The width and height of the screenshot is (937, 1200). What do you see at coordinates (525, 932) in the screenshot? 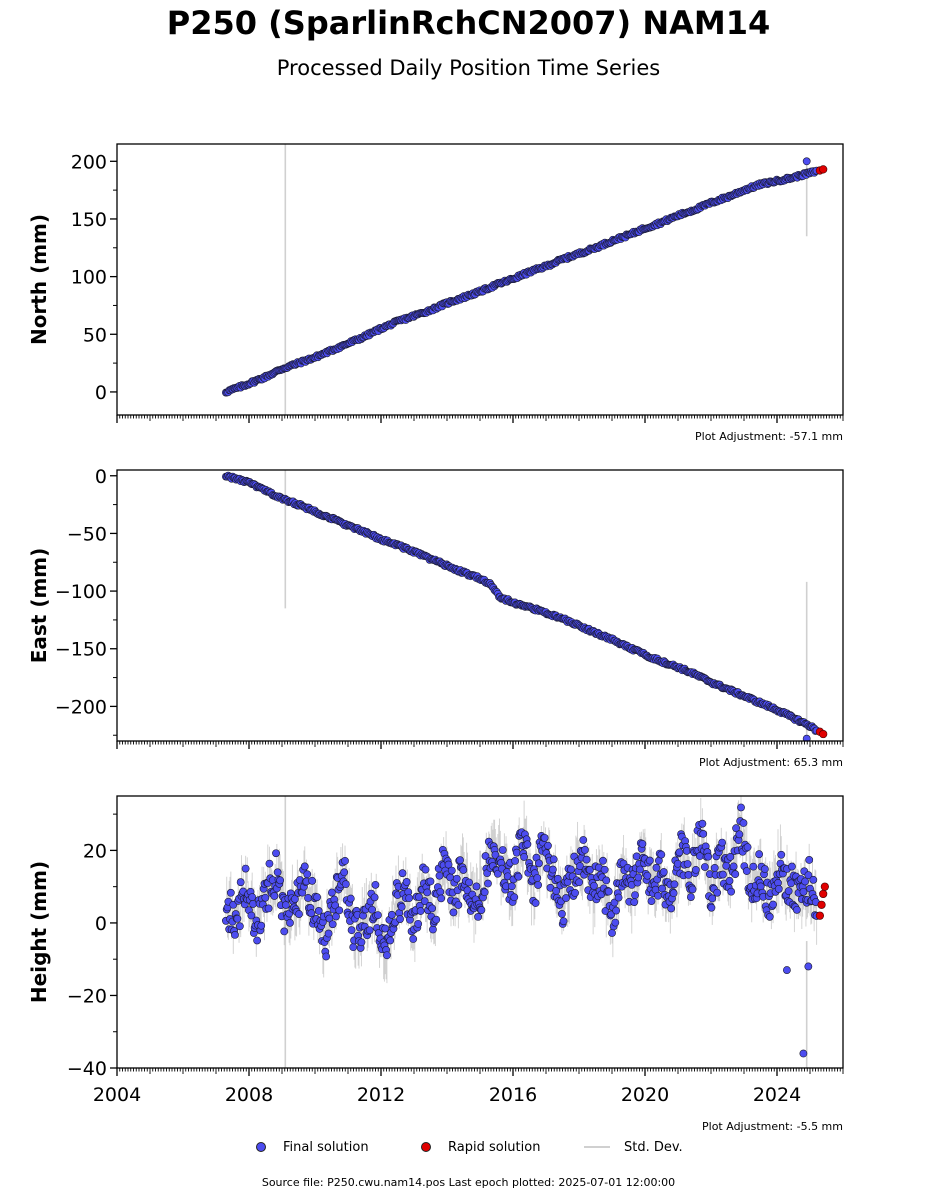
I see `height-data-layer` at bounding box center [525, 932].